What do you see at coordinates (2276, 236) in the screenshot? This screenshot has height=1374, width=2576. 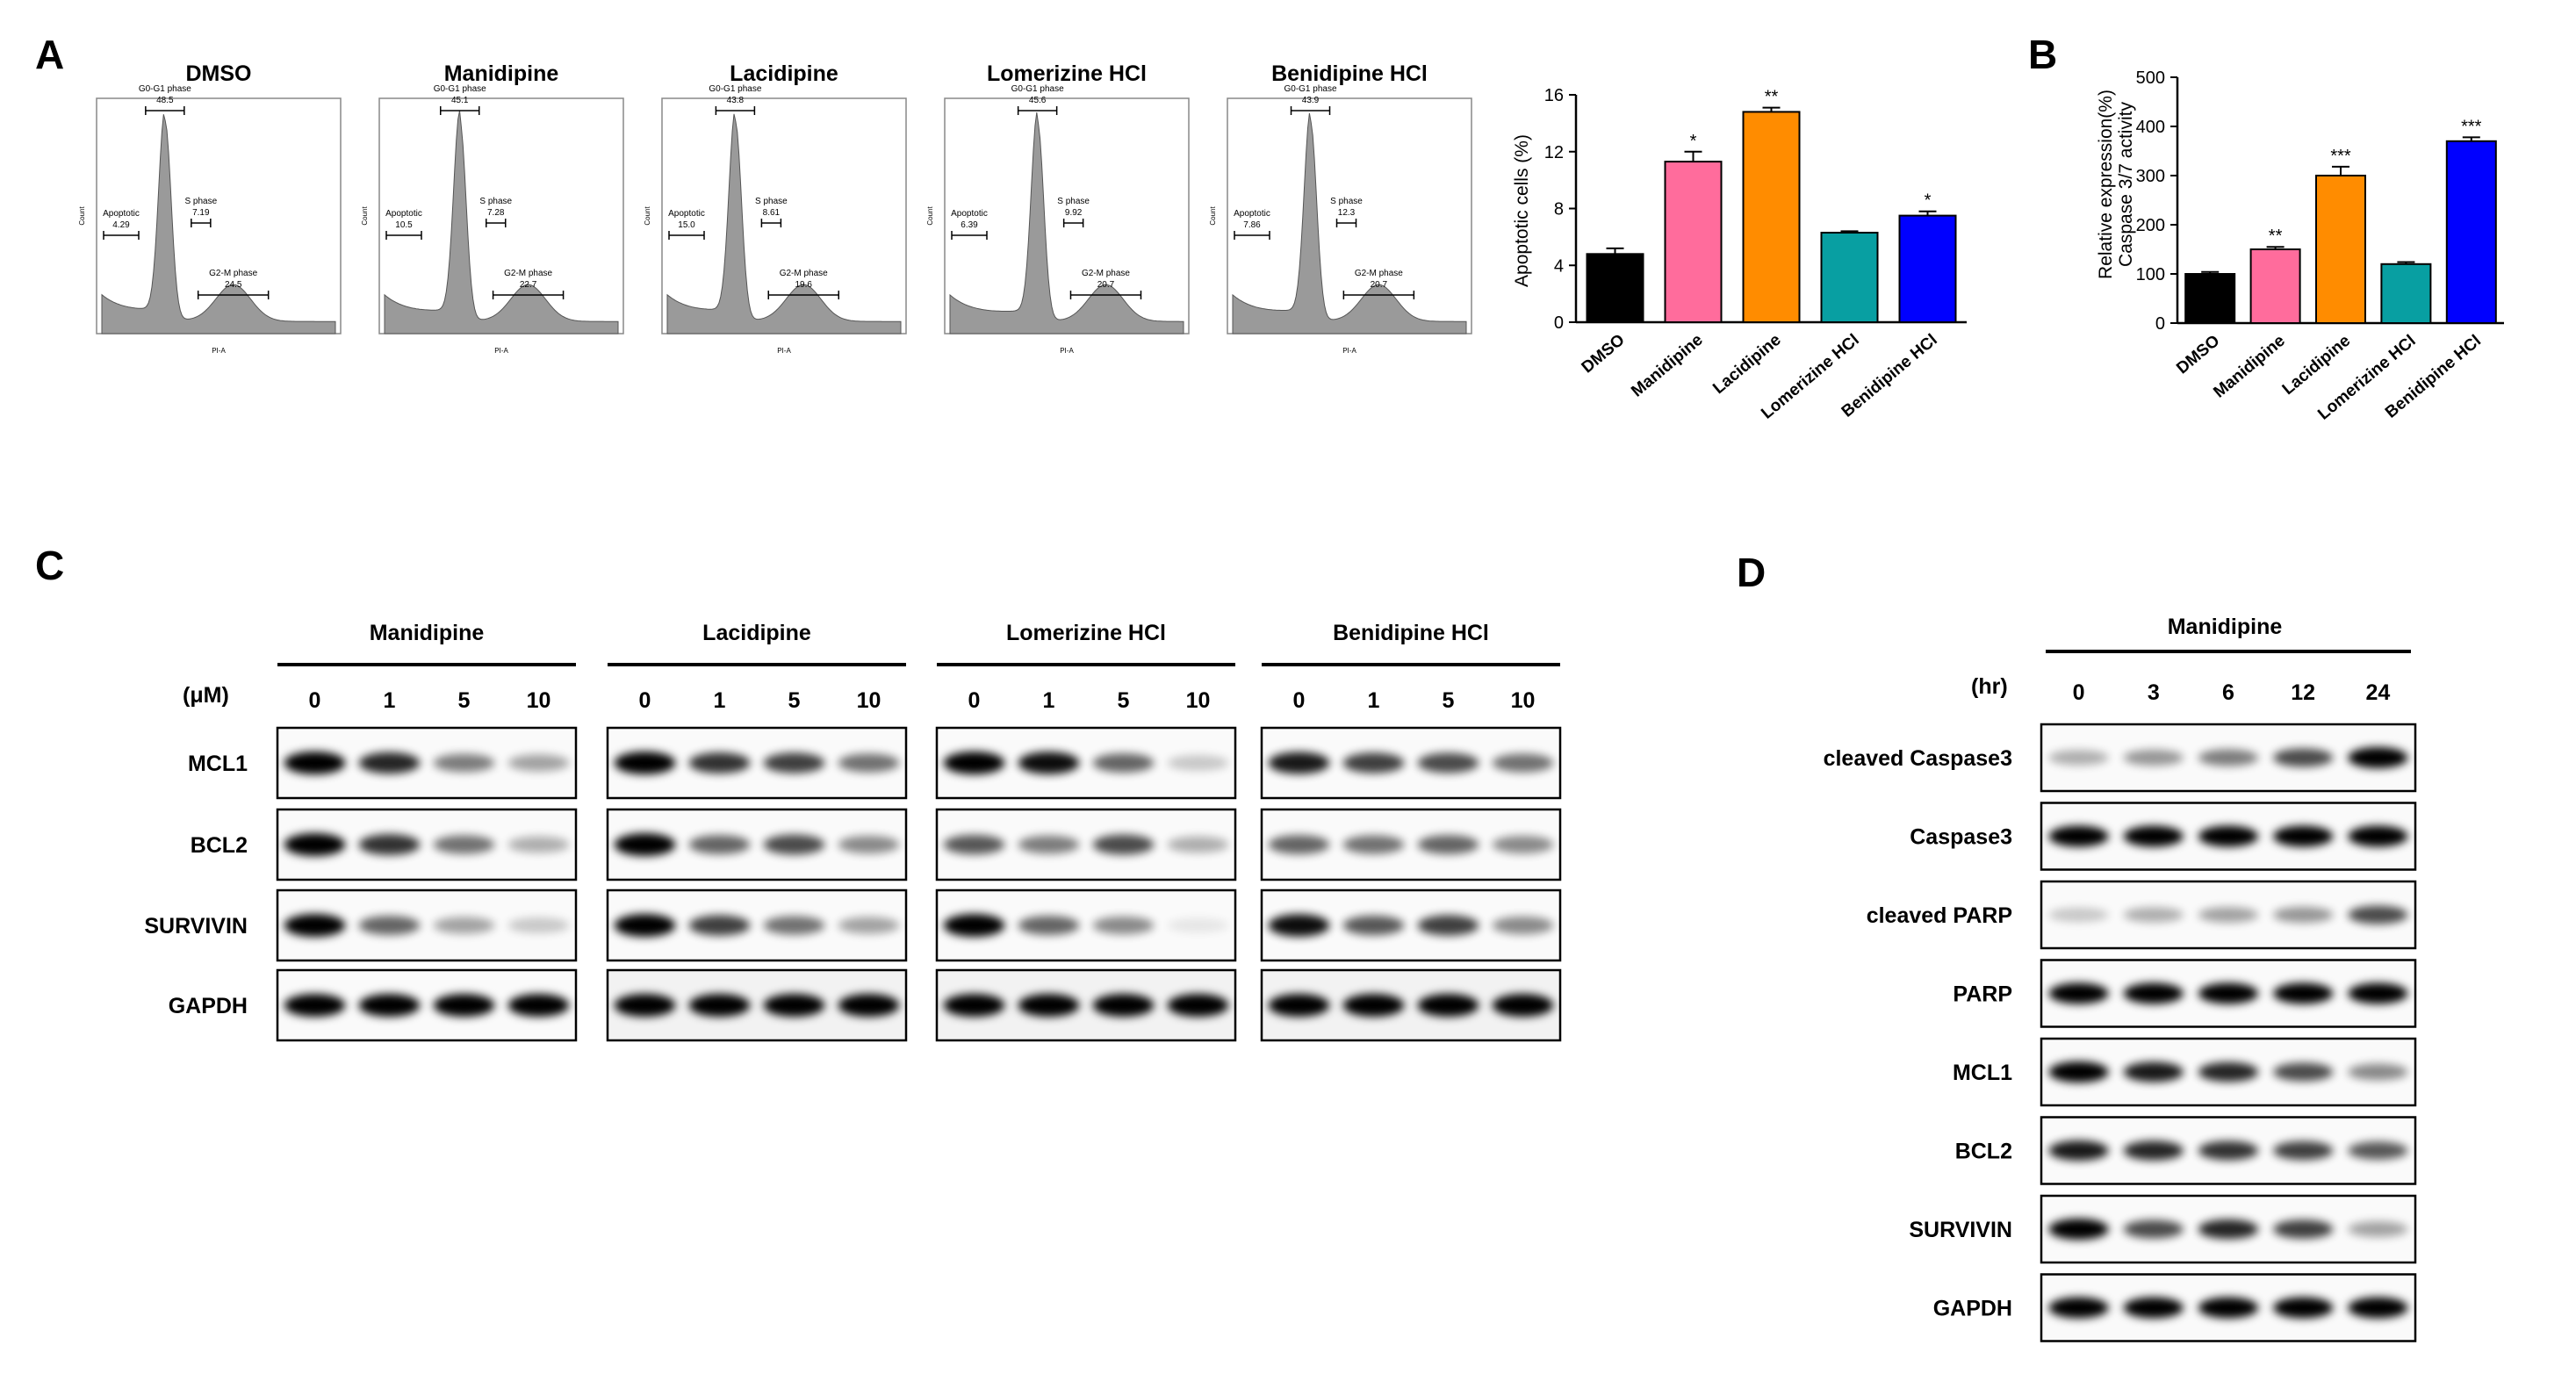 I see `significance-mark: **` at bounding box center [2276, 236].